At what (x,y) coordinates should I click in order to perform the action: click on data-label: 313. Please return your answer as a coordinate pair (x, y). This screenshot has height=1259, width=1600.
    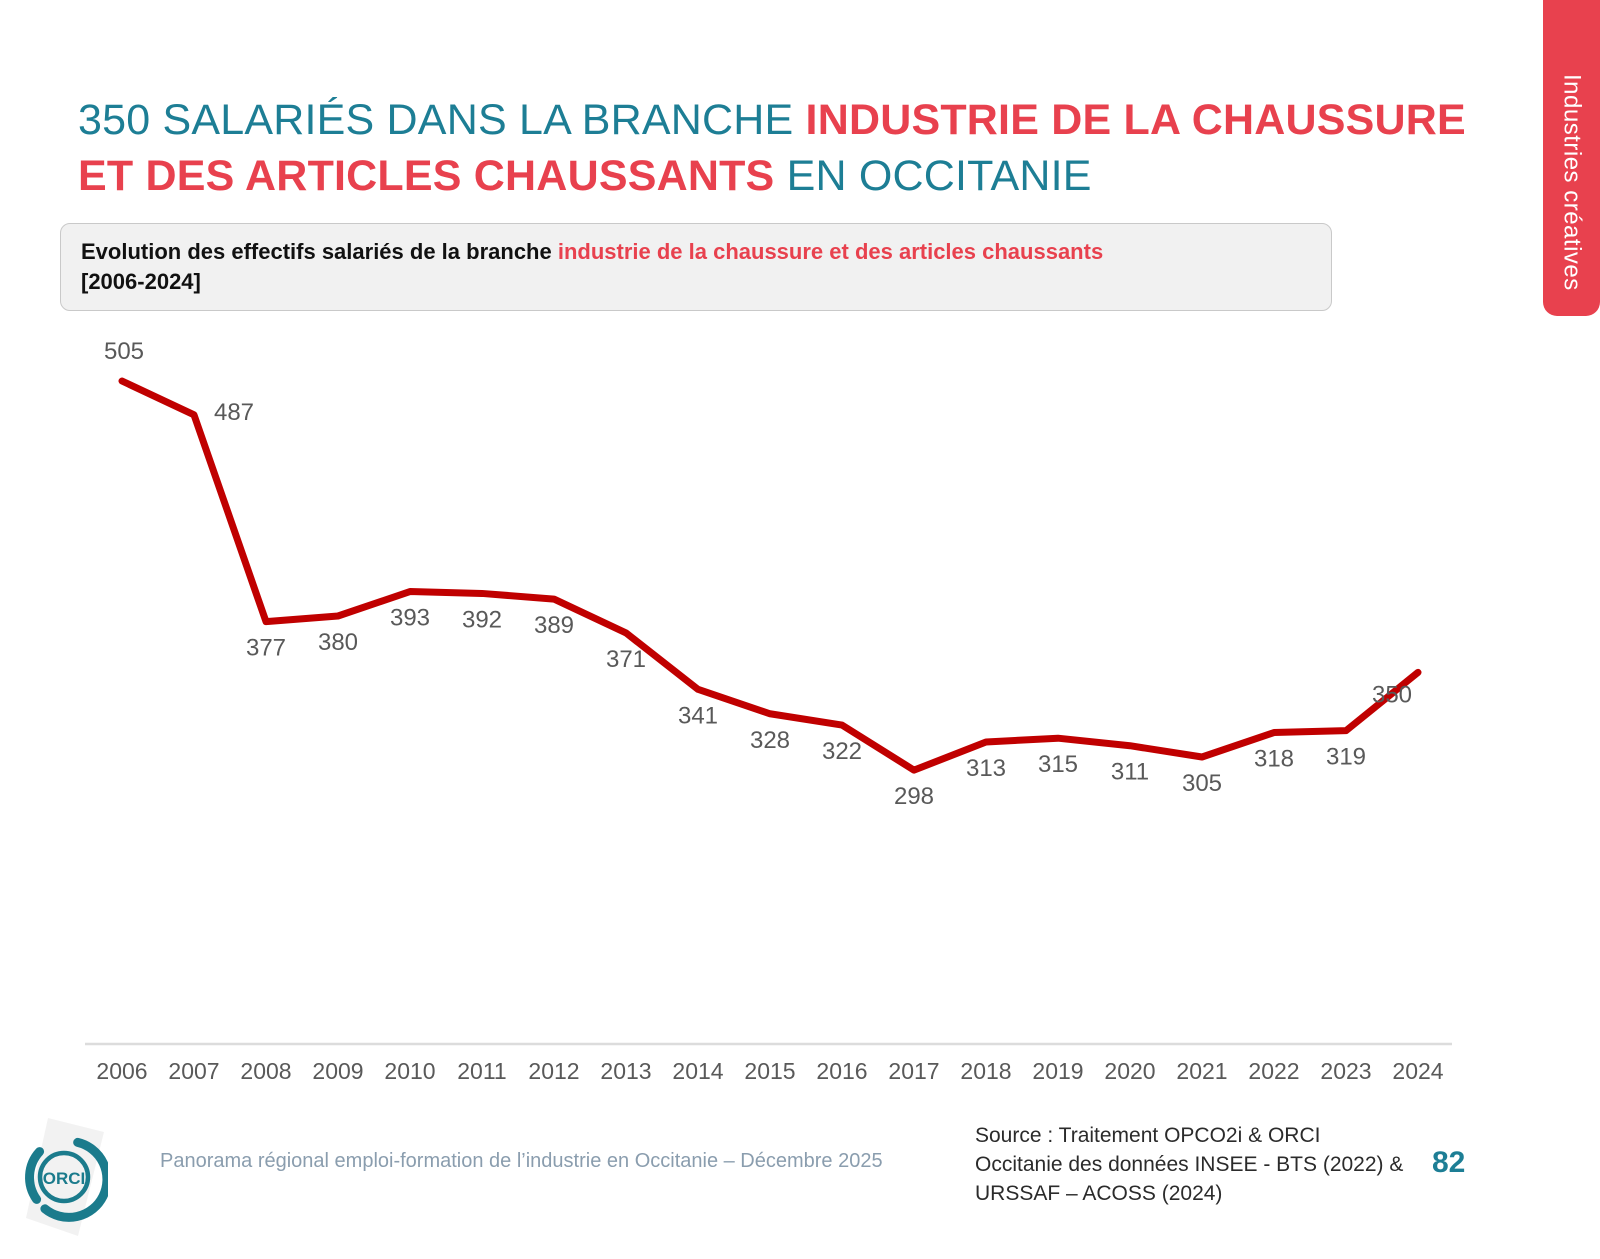
    Looking at the image, I should click on (986, 768).